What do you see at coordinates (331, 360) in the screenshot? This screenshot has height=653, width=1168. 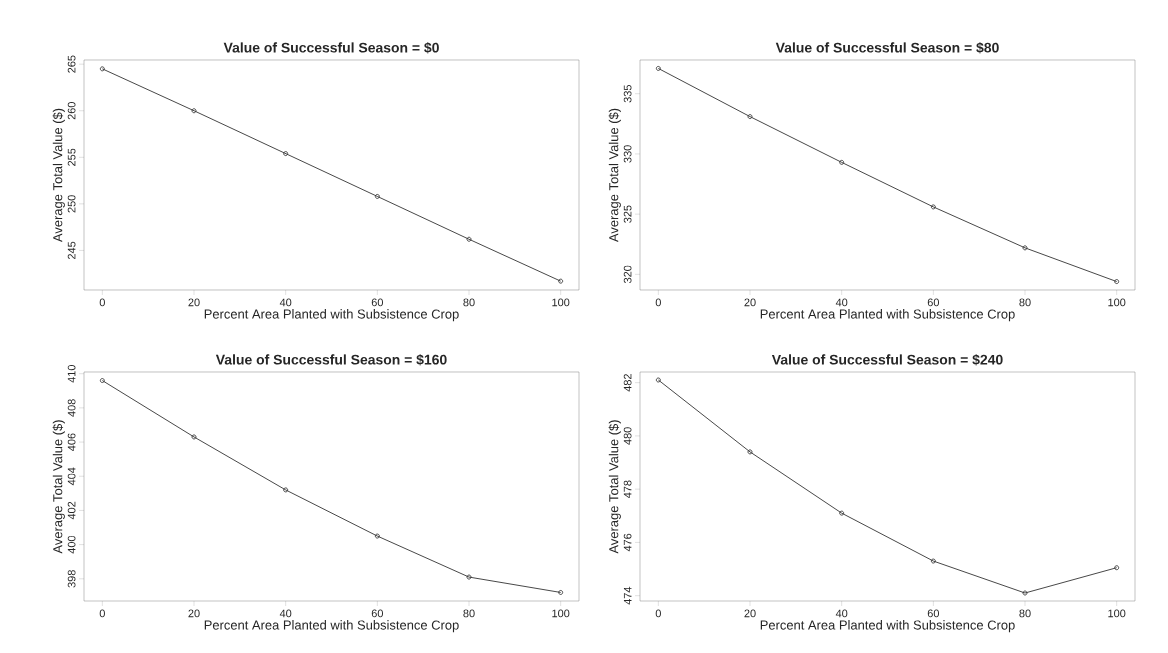 I see `chart-title: Value of Successful Season = $160` at bounding box center [331, 360].